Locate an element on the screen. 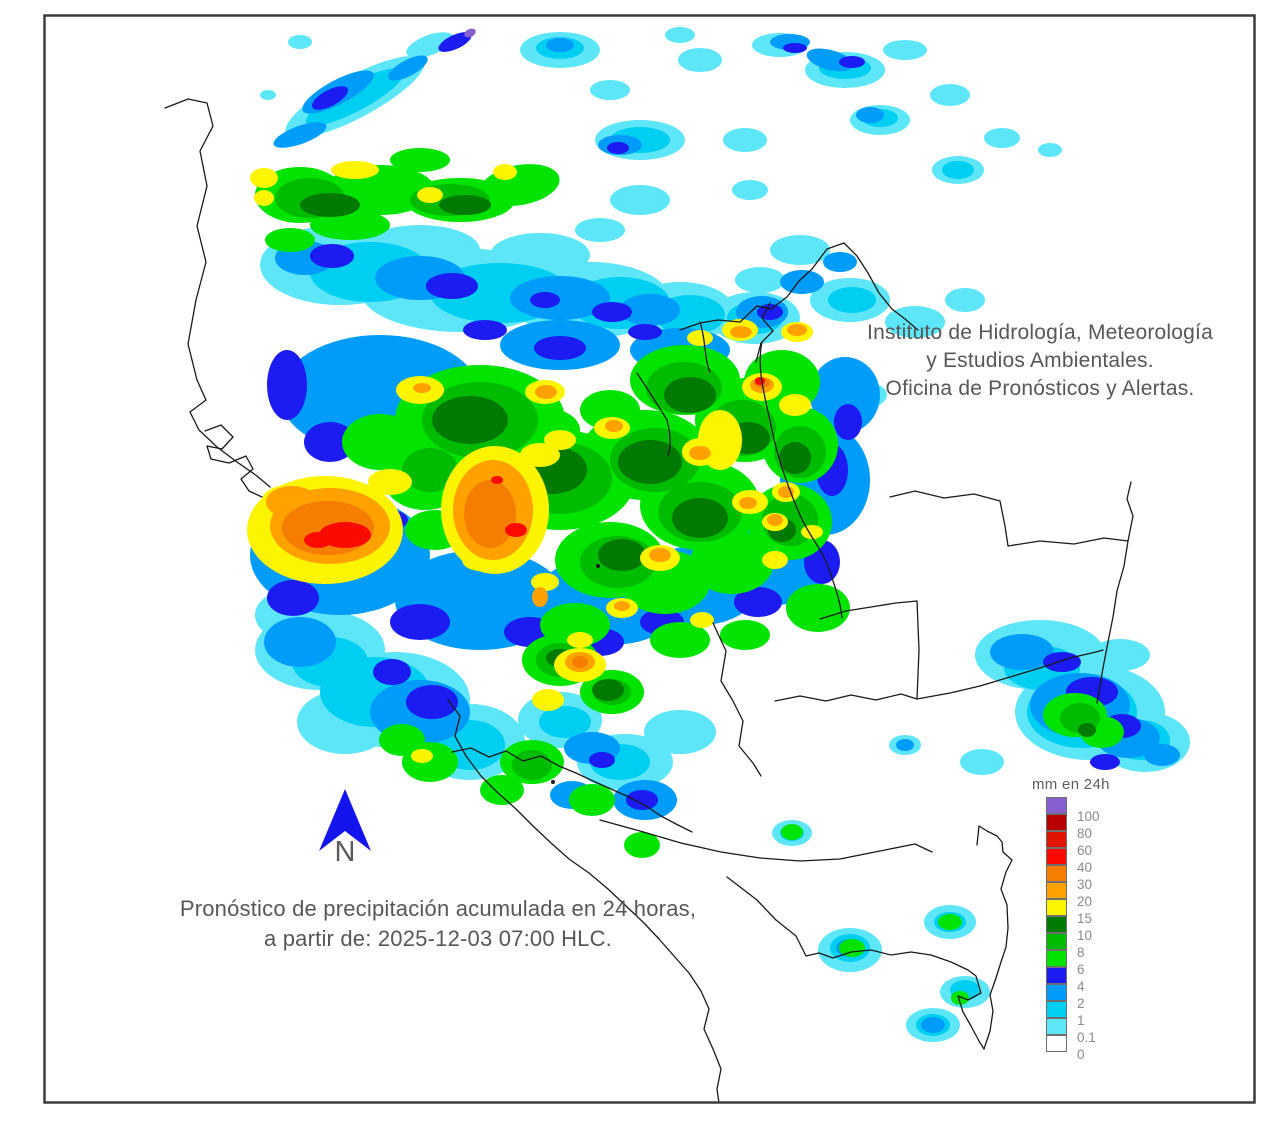  legend-value: 2 is located at coordinates (1081, 1003).